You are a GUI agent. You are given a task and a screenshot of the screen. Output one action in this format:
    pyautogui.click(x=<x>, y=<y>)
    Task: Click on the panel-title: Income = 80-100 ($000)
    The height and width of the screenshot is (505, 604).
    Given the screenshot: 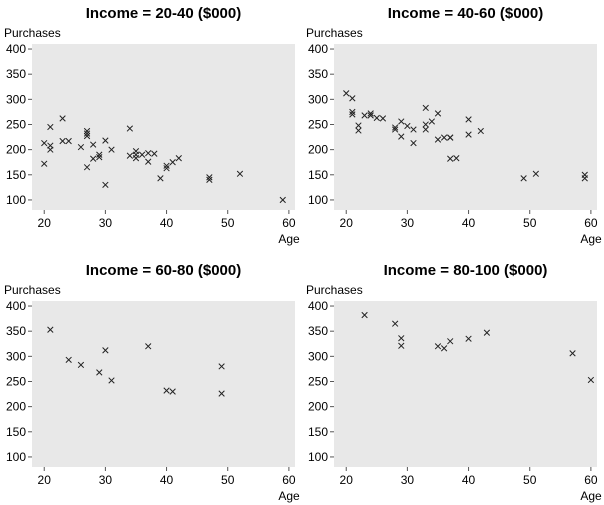 What is the action you would take?
    pyautogui.click(x=466, y=270)
    